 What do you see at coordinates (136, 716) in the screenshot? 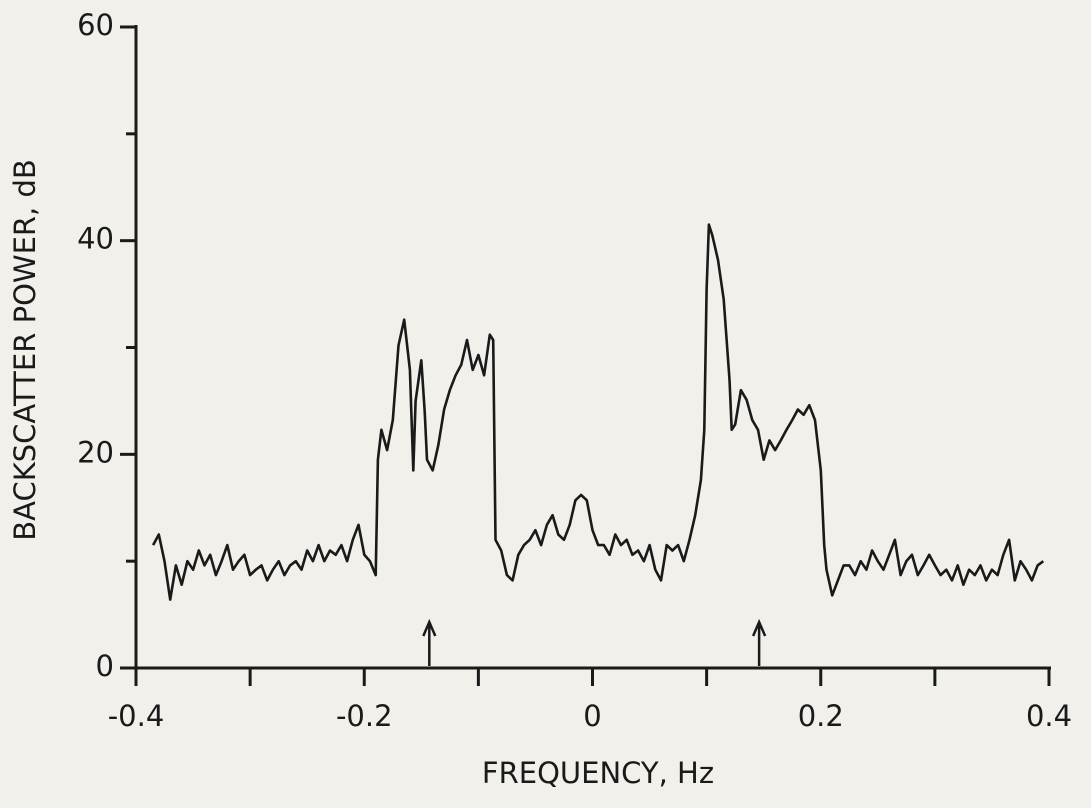
I see `x-tick-label: -0.4` at bounding box center [136, 716].